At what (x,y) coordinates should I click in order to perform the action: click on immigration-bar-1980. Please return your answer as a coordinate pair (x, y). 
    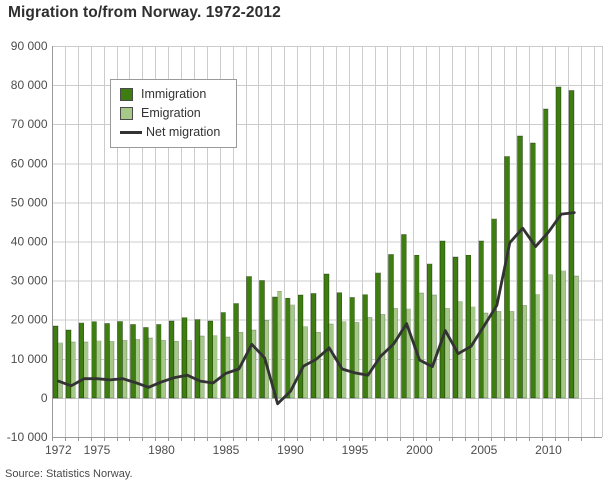
    Looking at the image, I should click on (158, 361).